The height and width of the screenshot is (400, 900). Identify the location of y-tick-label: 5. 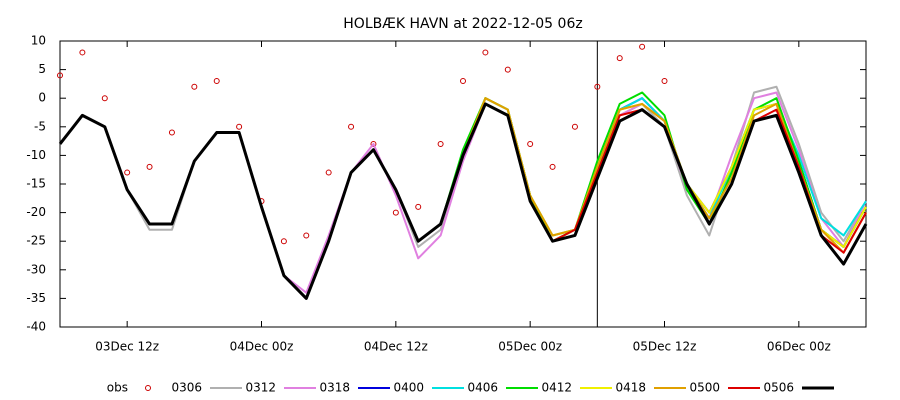
(42, 69).